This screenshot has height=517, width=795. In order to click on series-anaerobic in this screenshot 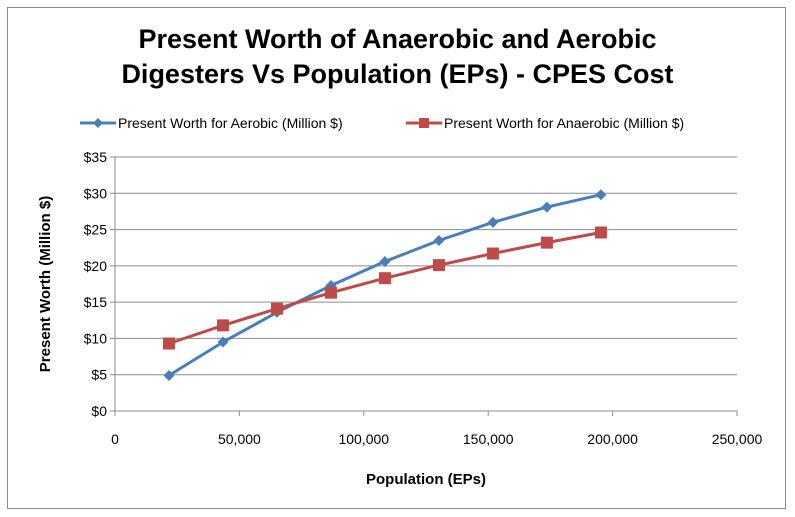, I will do `click(384, 288)`.